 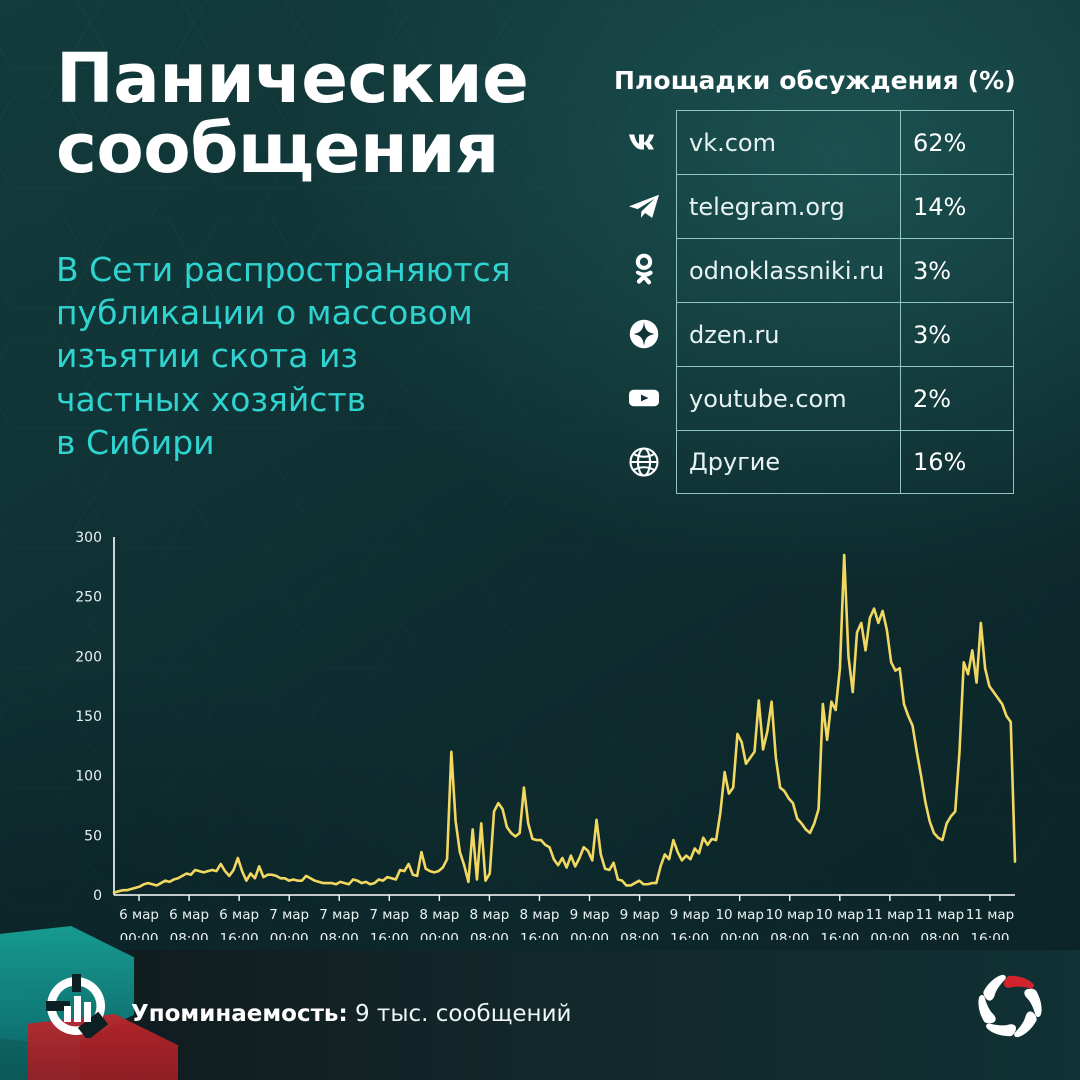 I want to click on y-tick-label: 200, so click(x=88, y=657).